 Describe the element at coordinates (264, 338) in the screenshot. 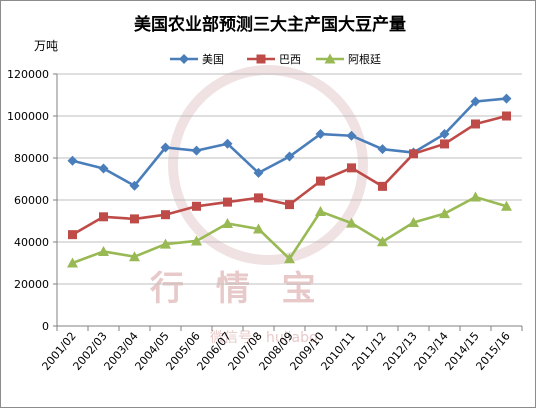

I see `watermark-sub-text: 微信号：hujiabo` at that location.